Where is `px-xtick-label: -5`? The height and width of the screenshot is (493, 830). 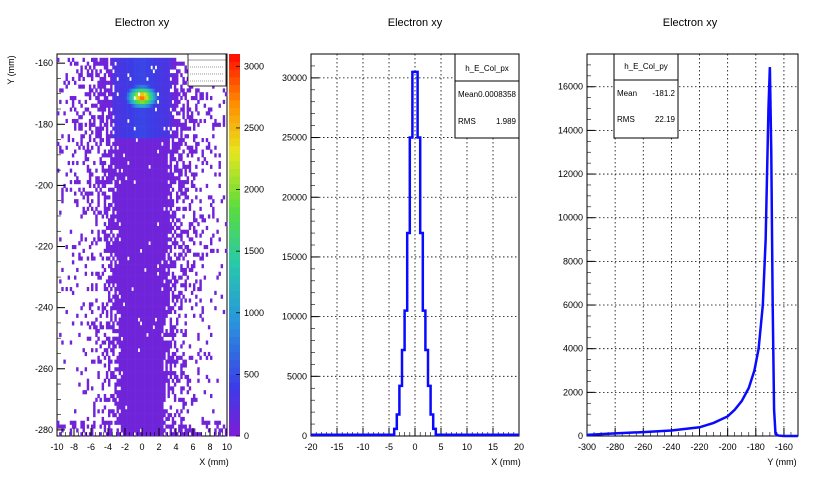 px-xtick-label: -5 is located at coordinates (389, 447).